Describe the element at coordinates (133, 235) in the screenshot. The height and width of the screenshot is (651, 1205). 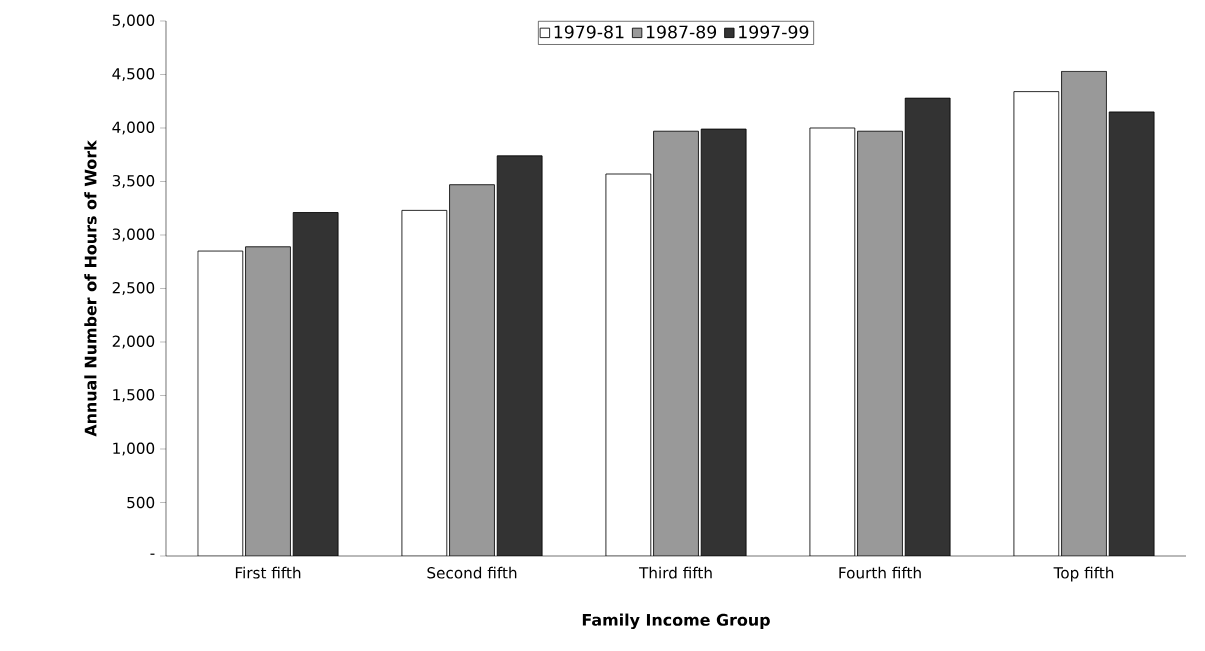
I see `y-tick-label: 3,000` at that location.